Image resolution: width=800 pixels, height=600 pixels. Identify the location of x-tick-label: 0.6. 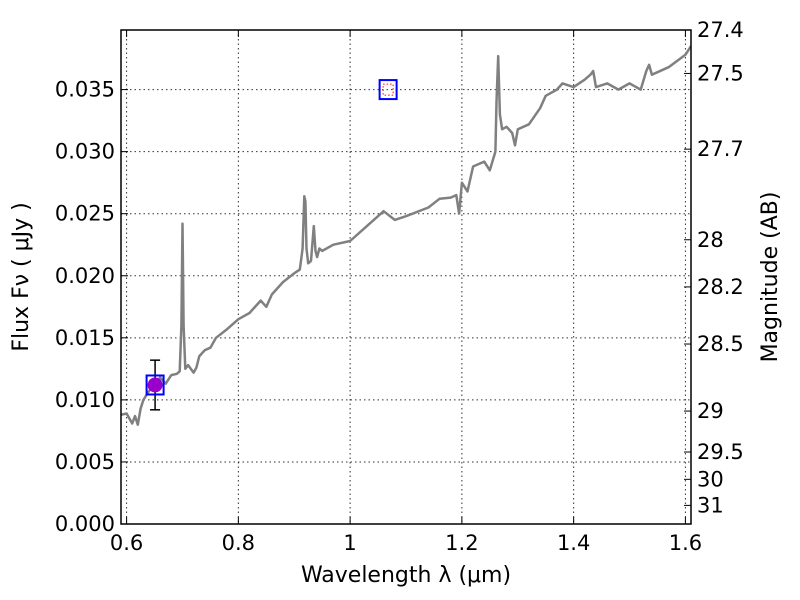
(126, 543).